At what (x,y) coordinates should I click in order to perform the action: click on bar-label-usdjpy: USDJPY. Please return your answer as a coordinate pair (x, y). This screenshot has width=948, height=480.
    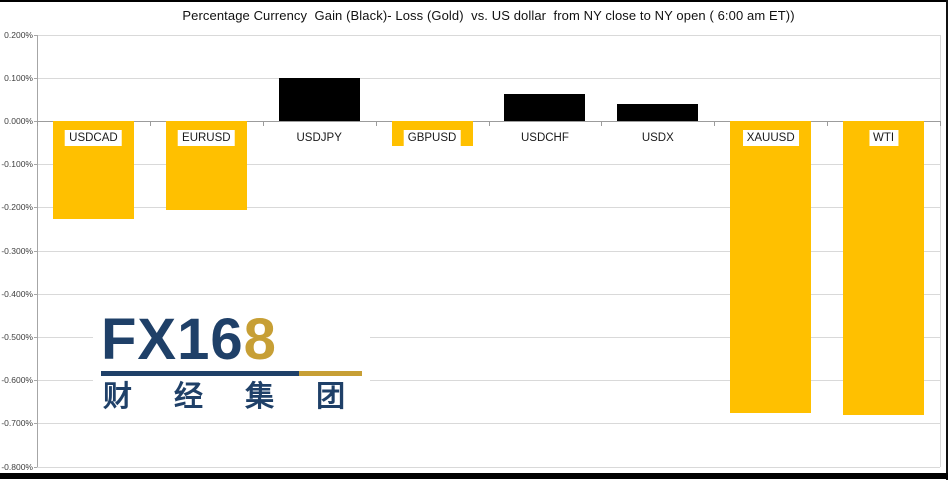
    Looking at the image, I should click on (319, 138).